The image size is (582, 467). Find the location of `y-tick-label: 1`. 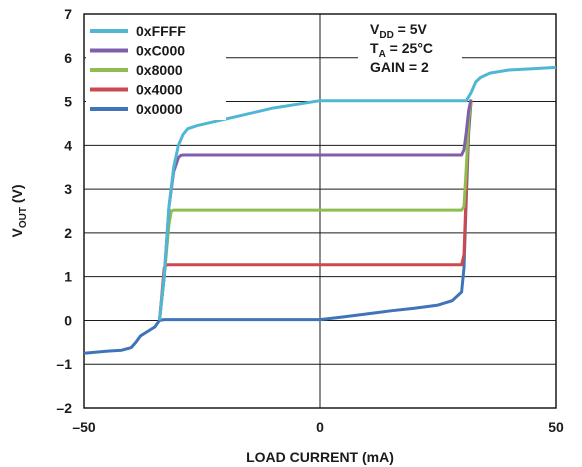

y-tick-label: 1 is located at coordinates (68, 277).